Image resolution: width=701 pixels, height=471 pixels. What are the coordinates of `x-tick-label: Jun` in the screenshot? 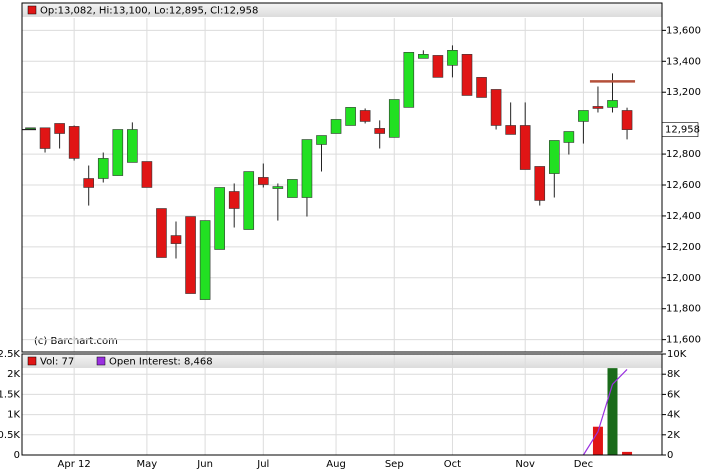 It's located at (204, 464).